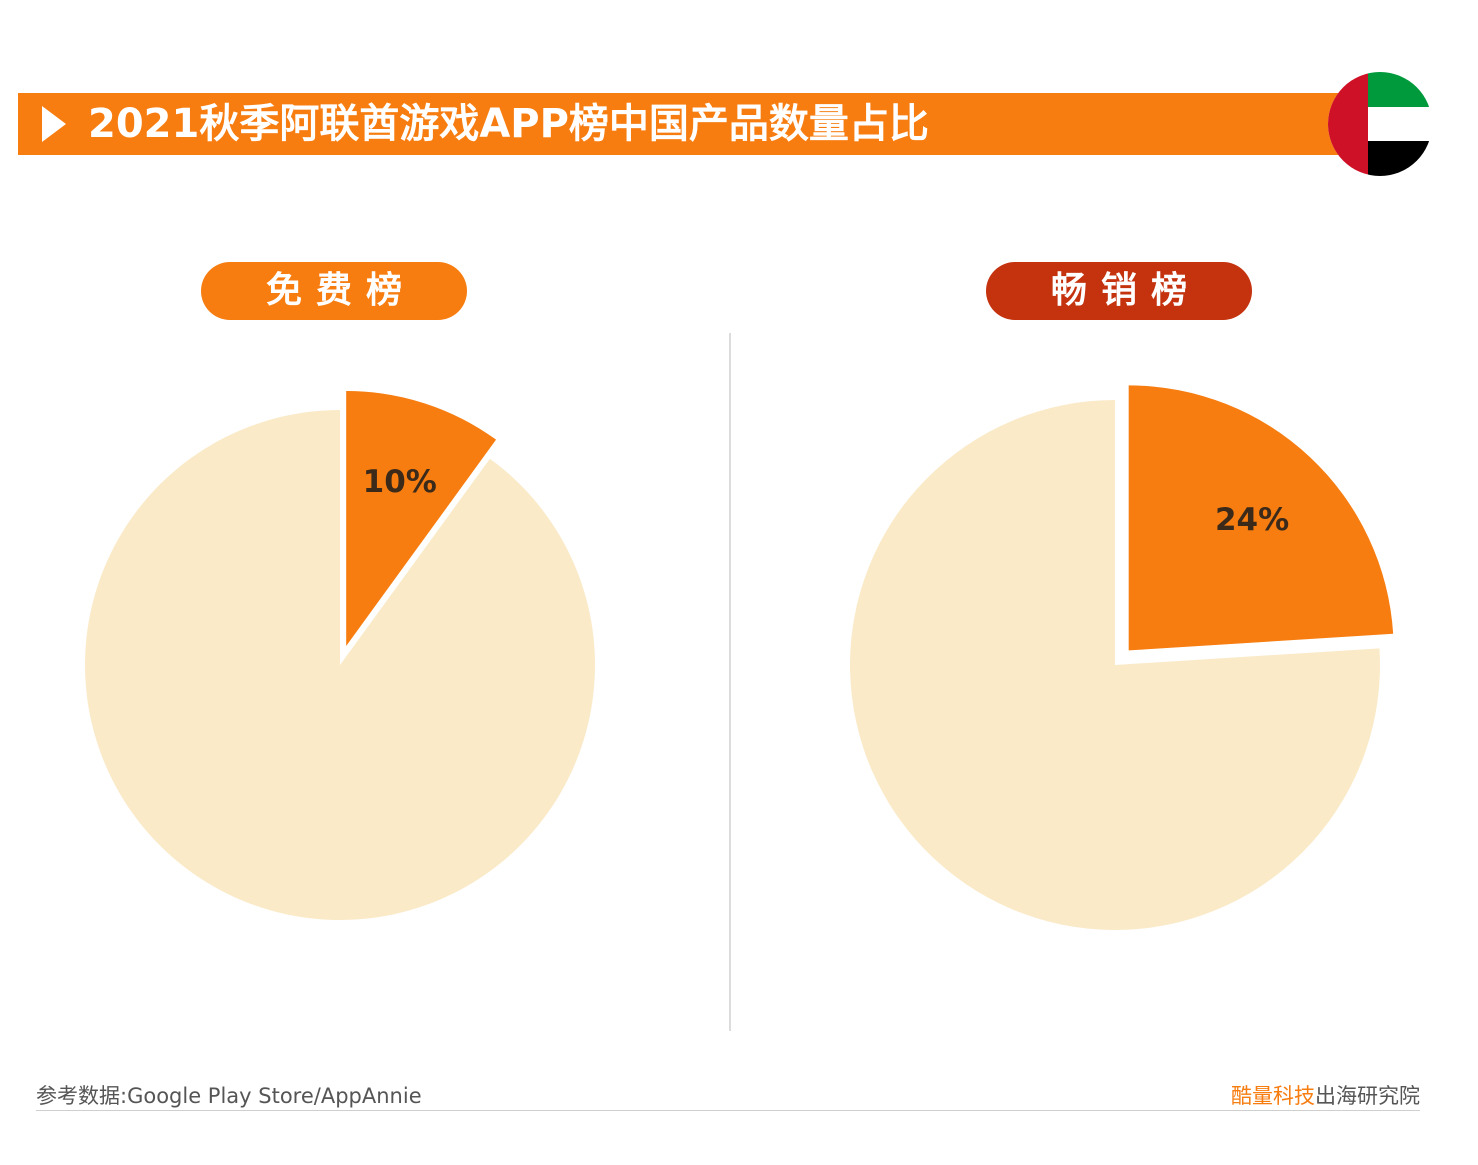  I want to click on page-title: 2021秋季阿联酋游戏APP榜中国产品数量占比, so click(508, 124).